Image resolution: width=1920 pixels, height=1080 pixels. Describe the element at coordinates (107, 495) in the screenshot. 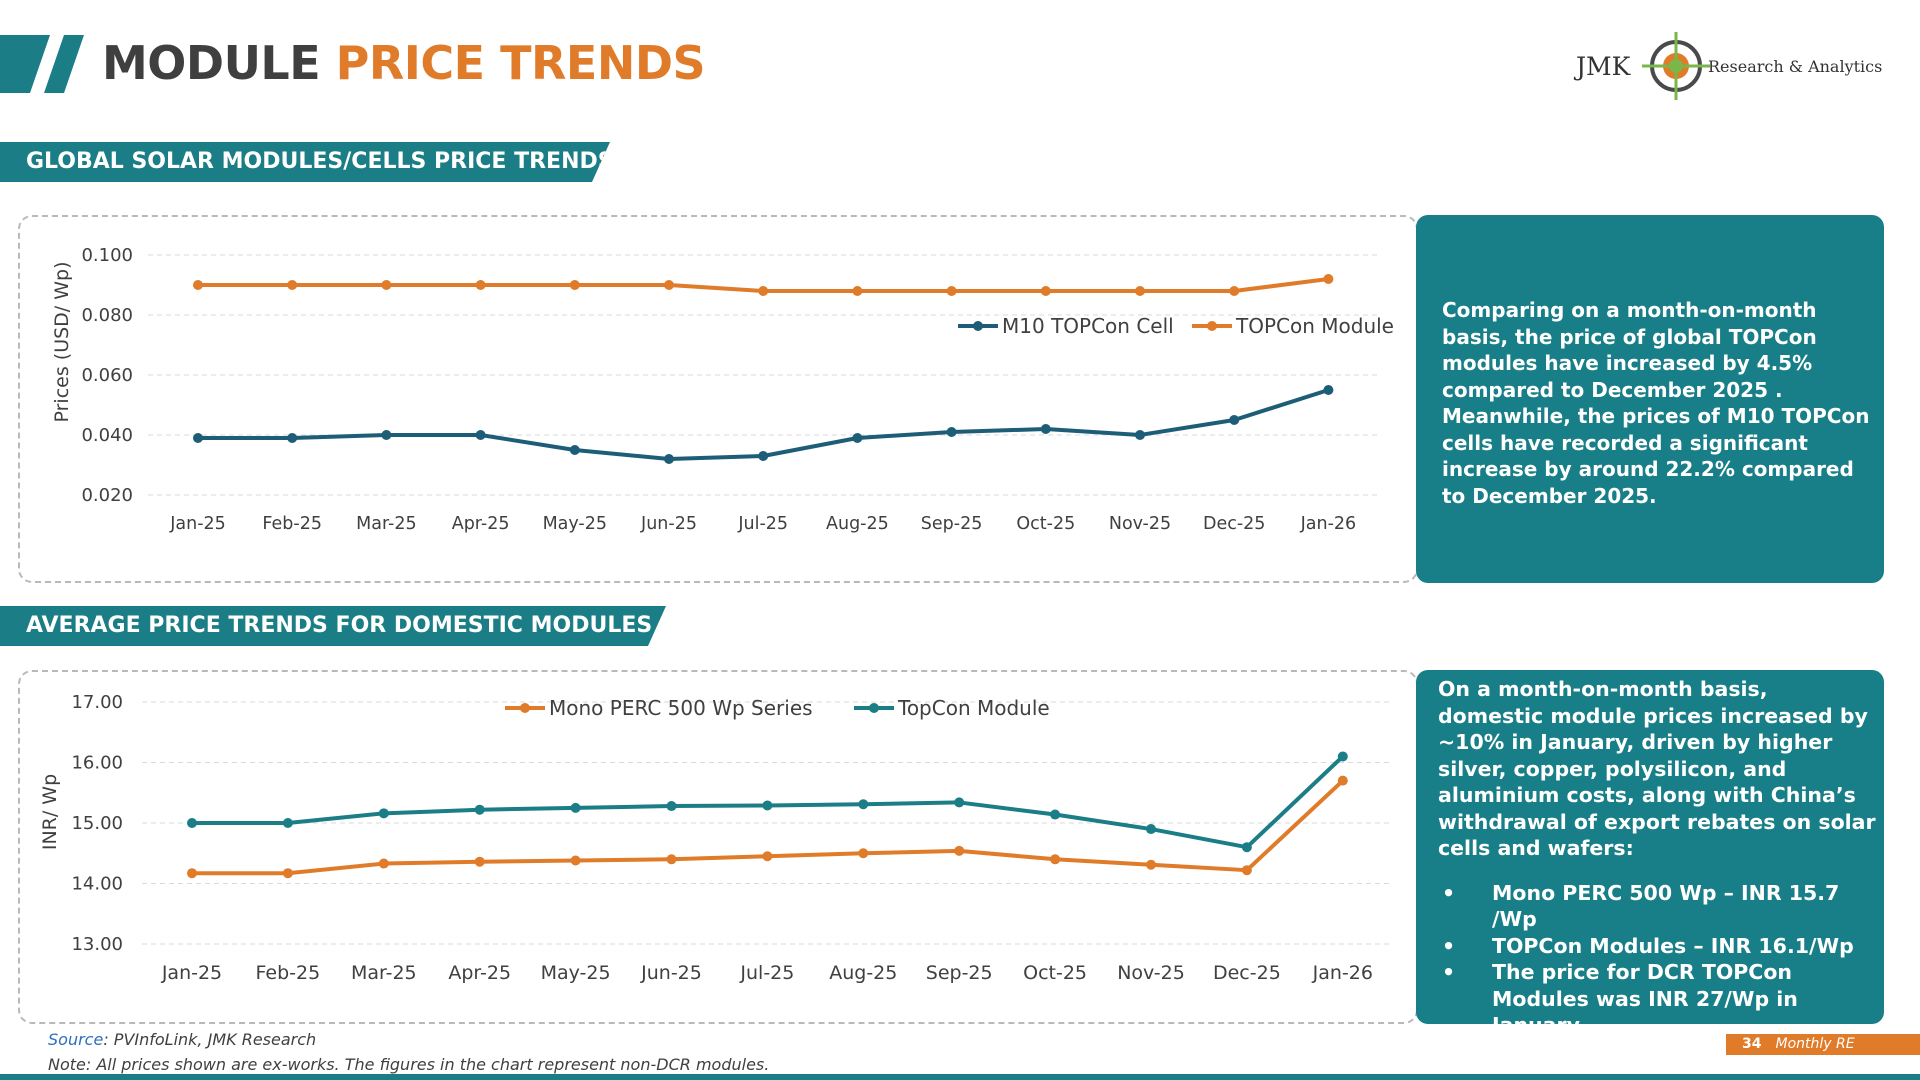

I see `y-tick-label: 0.020` at that location.